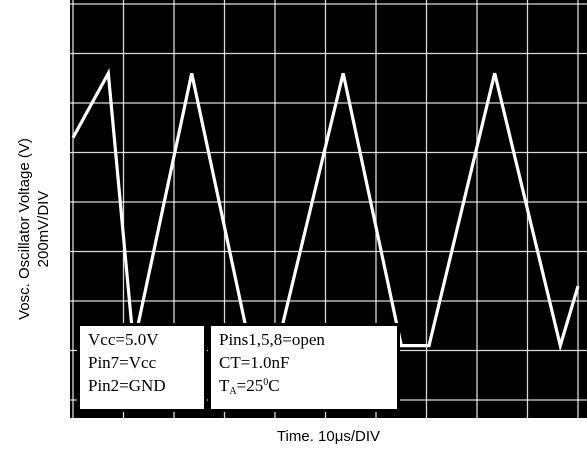 This screenshot has height=456, width=587. What do you see at coordinates (304, 367) in the screenshot?
I see `conditions-box-right: Pins1,5,8=open CT=1.0nF TA=250C` at bounding box center [304, 367].